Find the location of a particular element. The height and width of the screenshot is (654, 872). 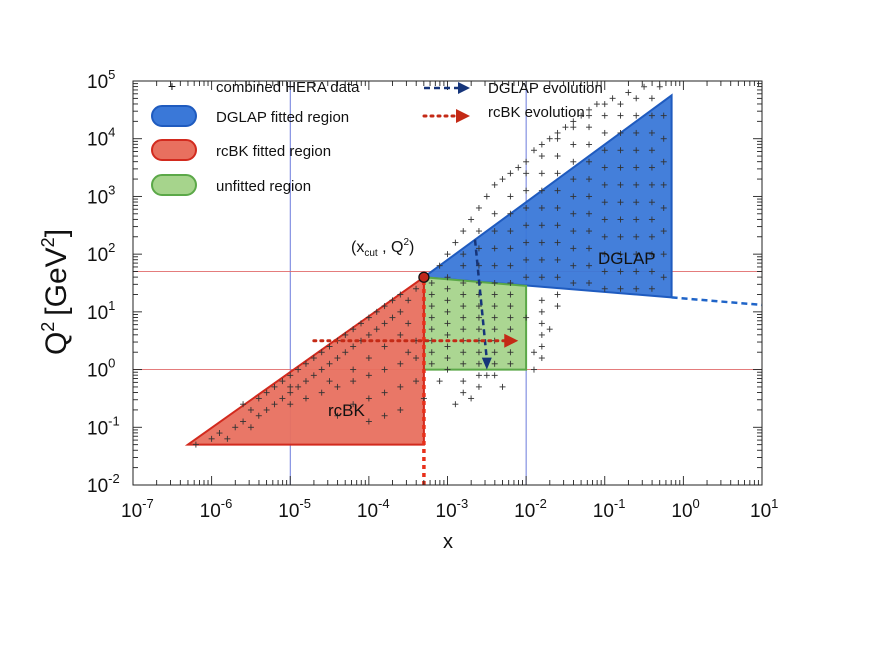

x-tick-label-exp: 0 is located at coordinates (696, 503).